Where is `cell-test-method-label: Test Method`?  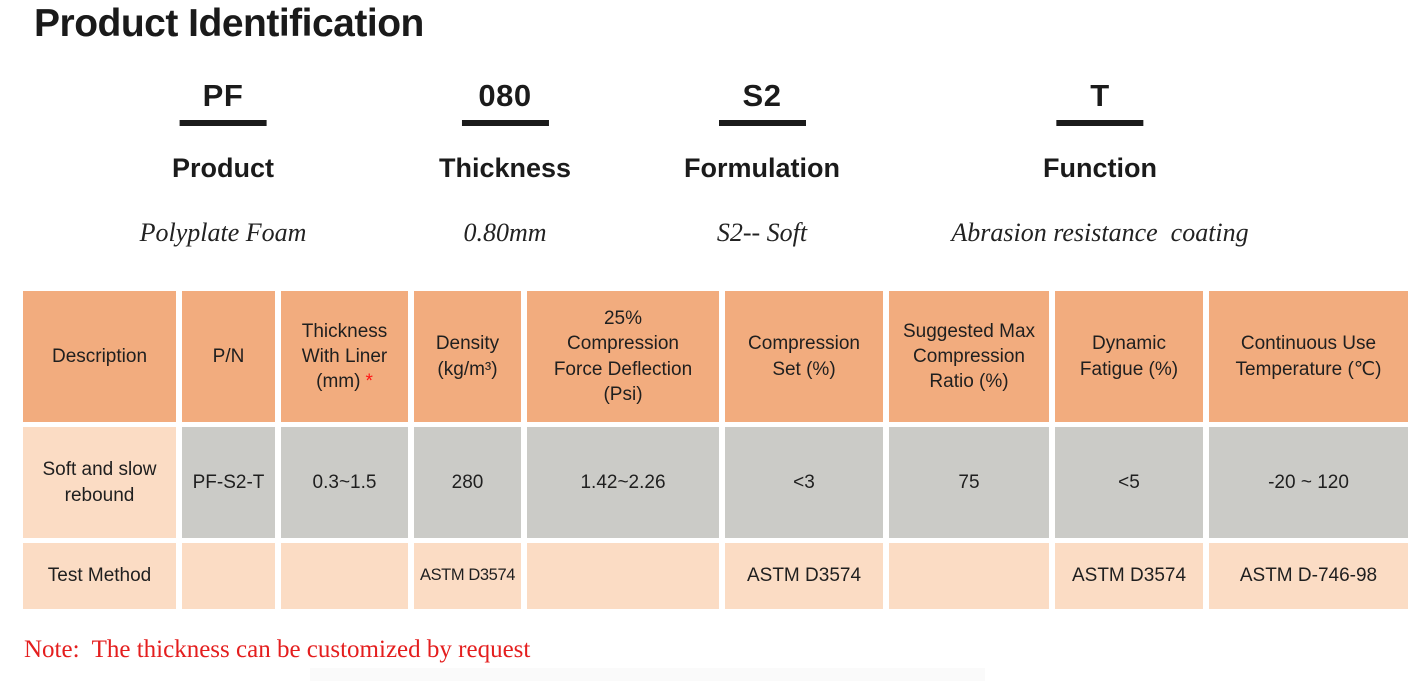 cell-test-method-label: Test Method is located at coordinates (99, 576).